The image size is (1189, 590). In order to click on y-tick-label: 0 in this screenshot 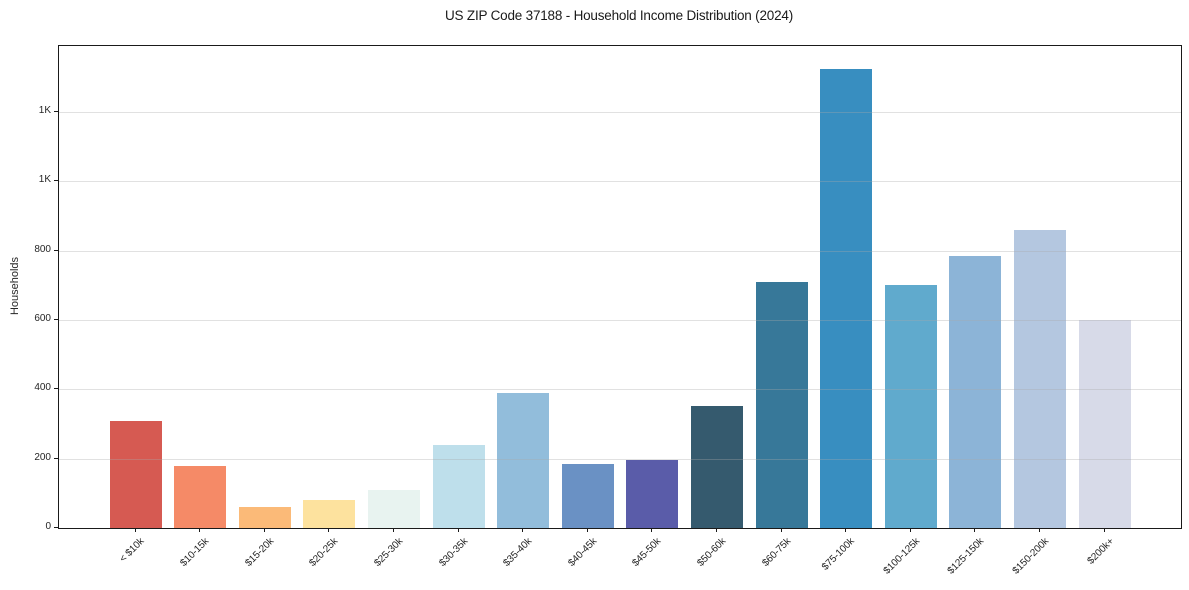, I will do `click(48, 526)`.